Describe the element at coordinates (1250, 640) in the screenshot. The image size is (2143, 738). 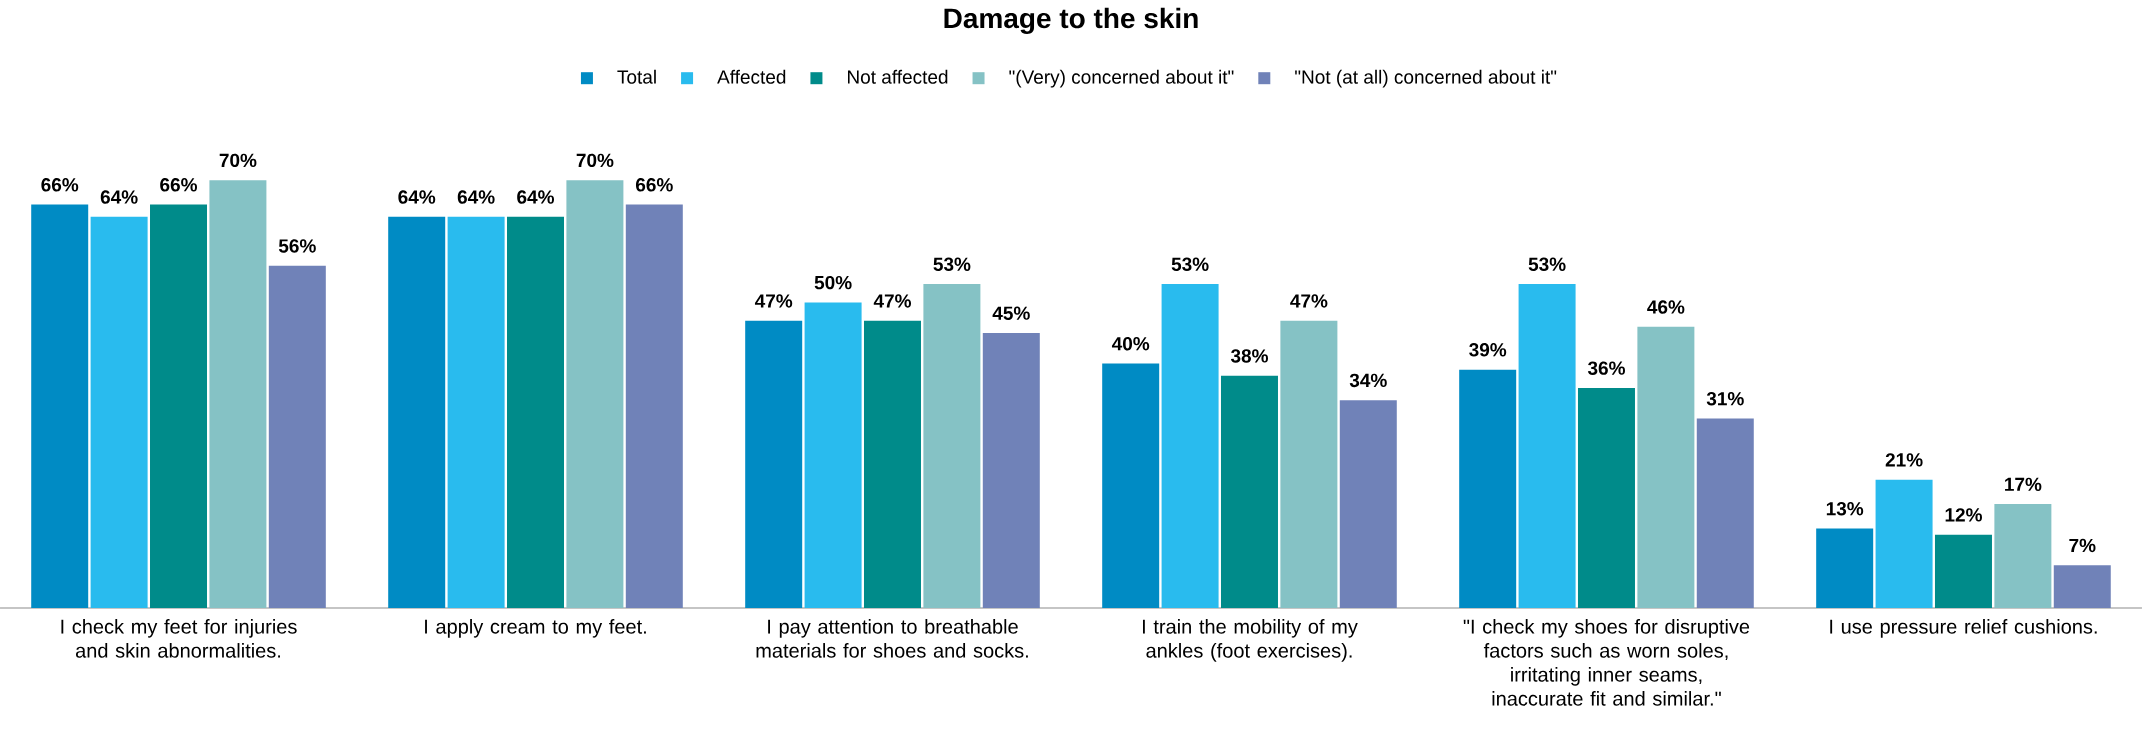
I see `x-tick-label: I train the mobility of my ankles (foot exercises).` at that location.